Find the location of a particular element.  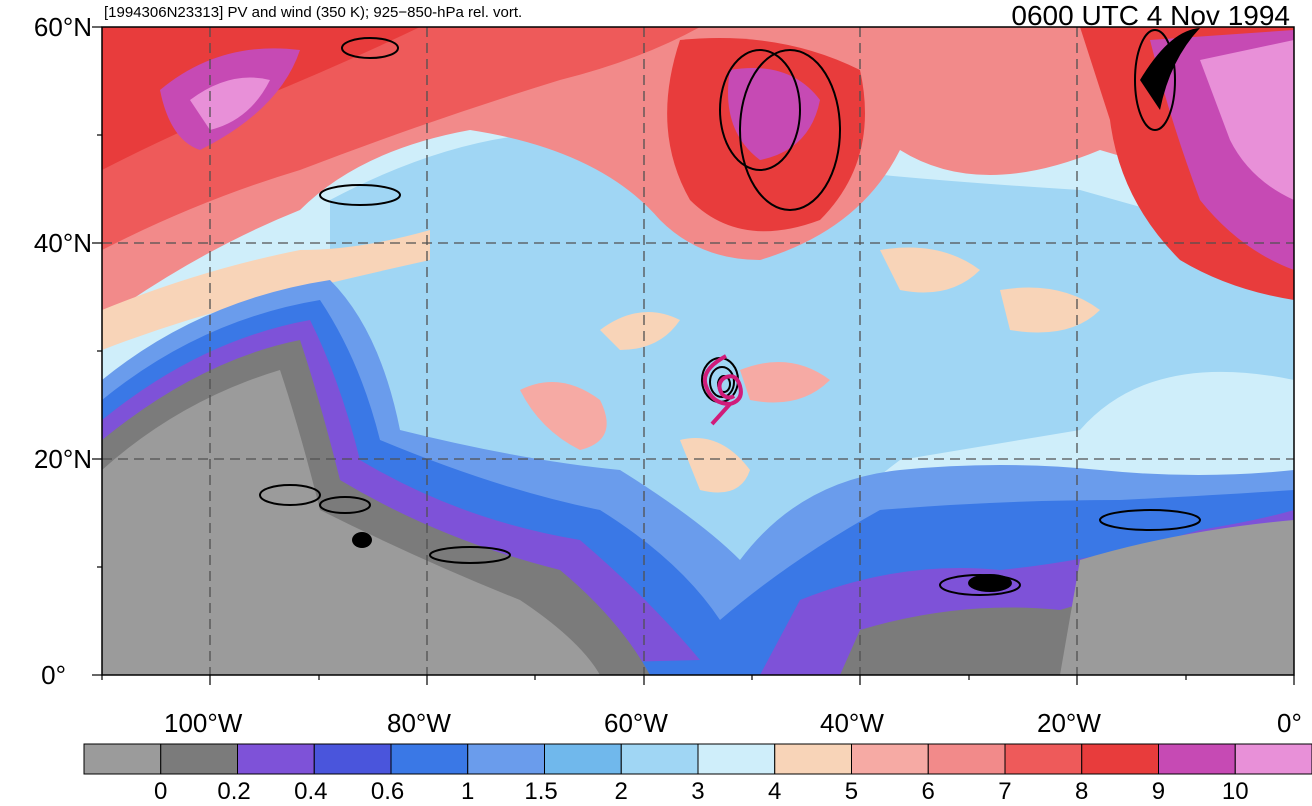

lat-label-40n: 40°N is located at coordinates (62, 243).